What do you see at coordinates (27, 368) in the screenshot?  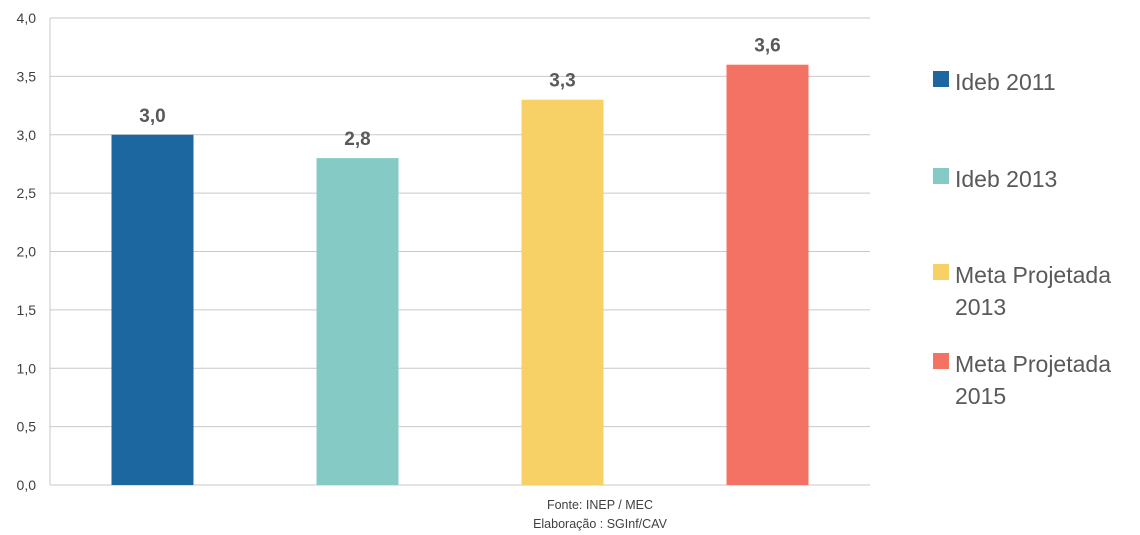 I see `y-tick-label: 1,0` at bounding box center [27, 368].